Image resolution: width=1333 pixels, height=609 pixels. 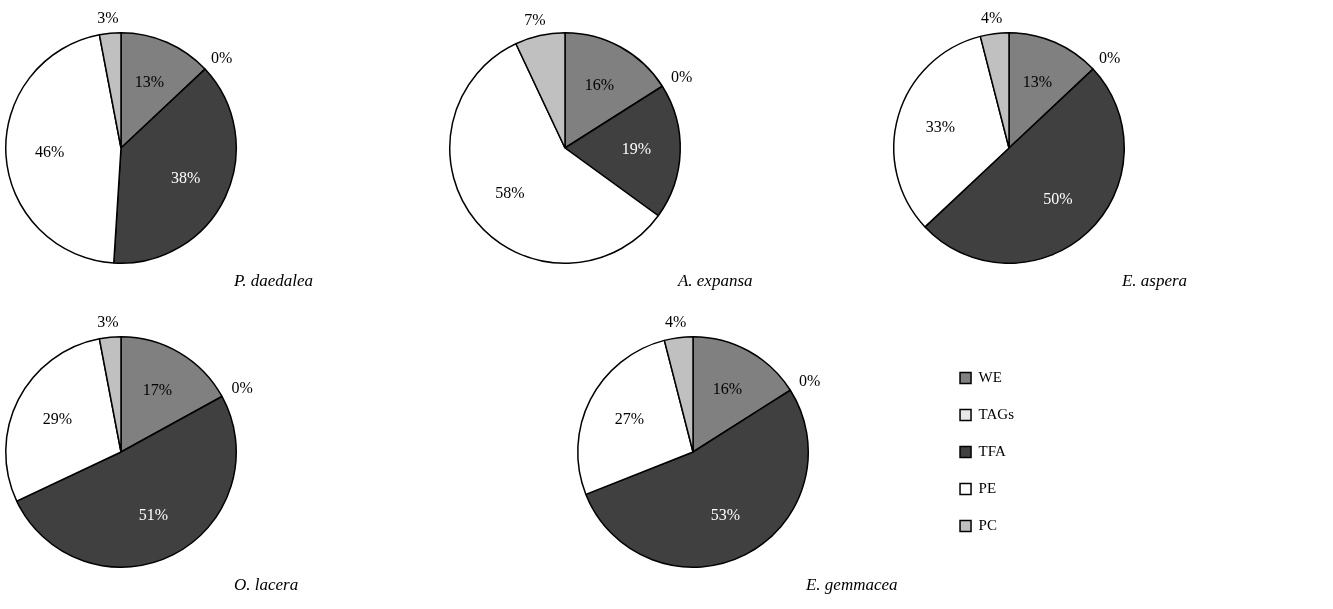 I want to click on text: E. aspera, so click(x=1154, y=281).